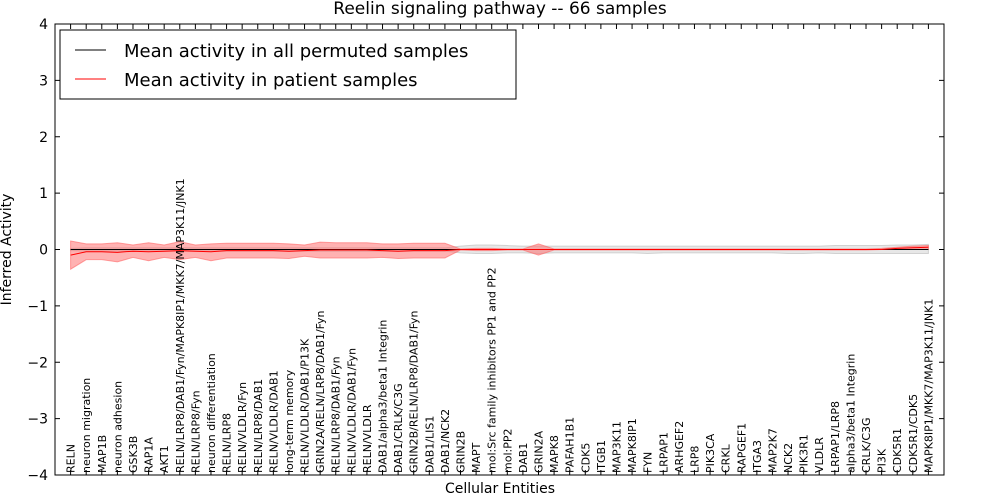  I want to click on x-tick-label: ITGA3, so click(757, 456).